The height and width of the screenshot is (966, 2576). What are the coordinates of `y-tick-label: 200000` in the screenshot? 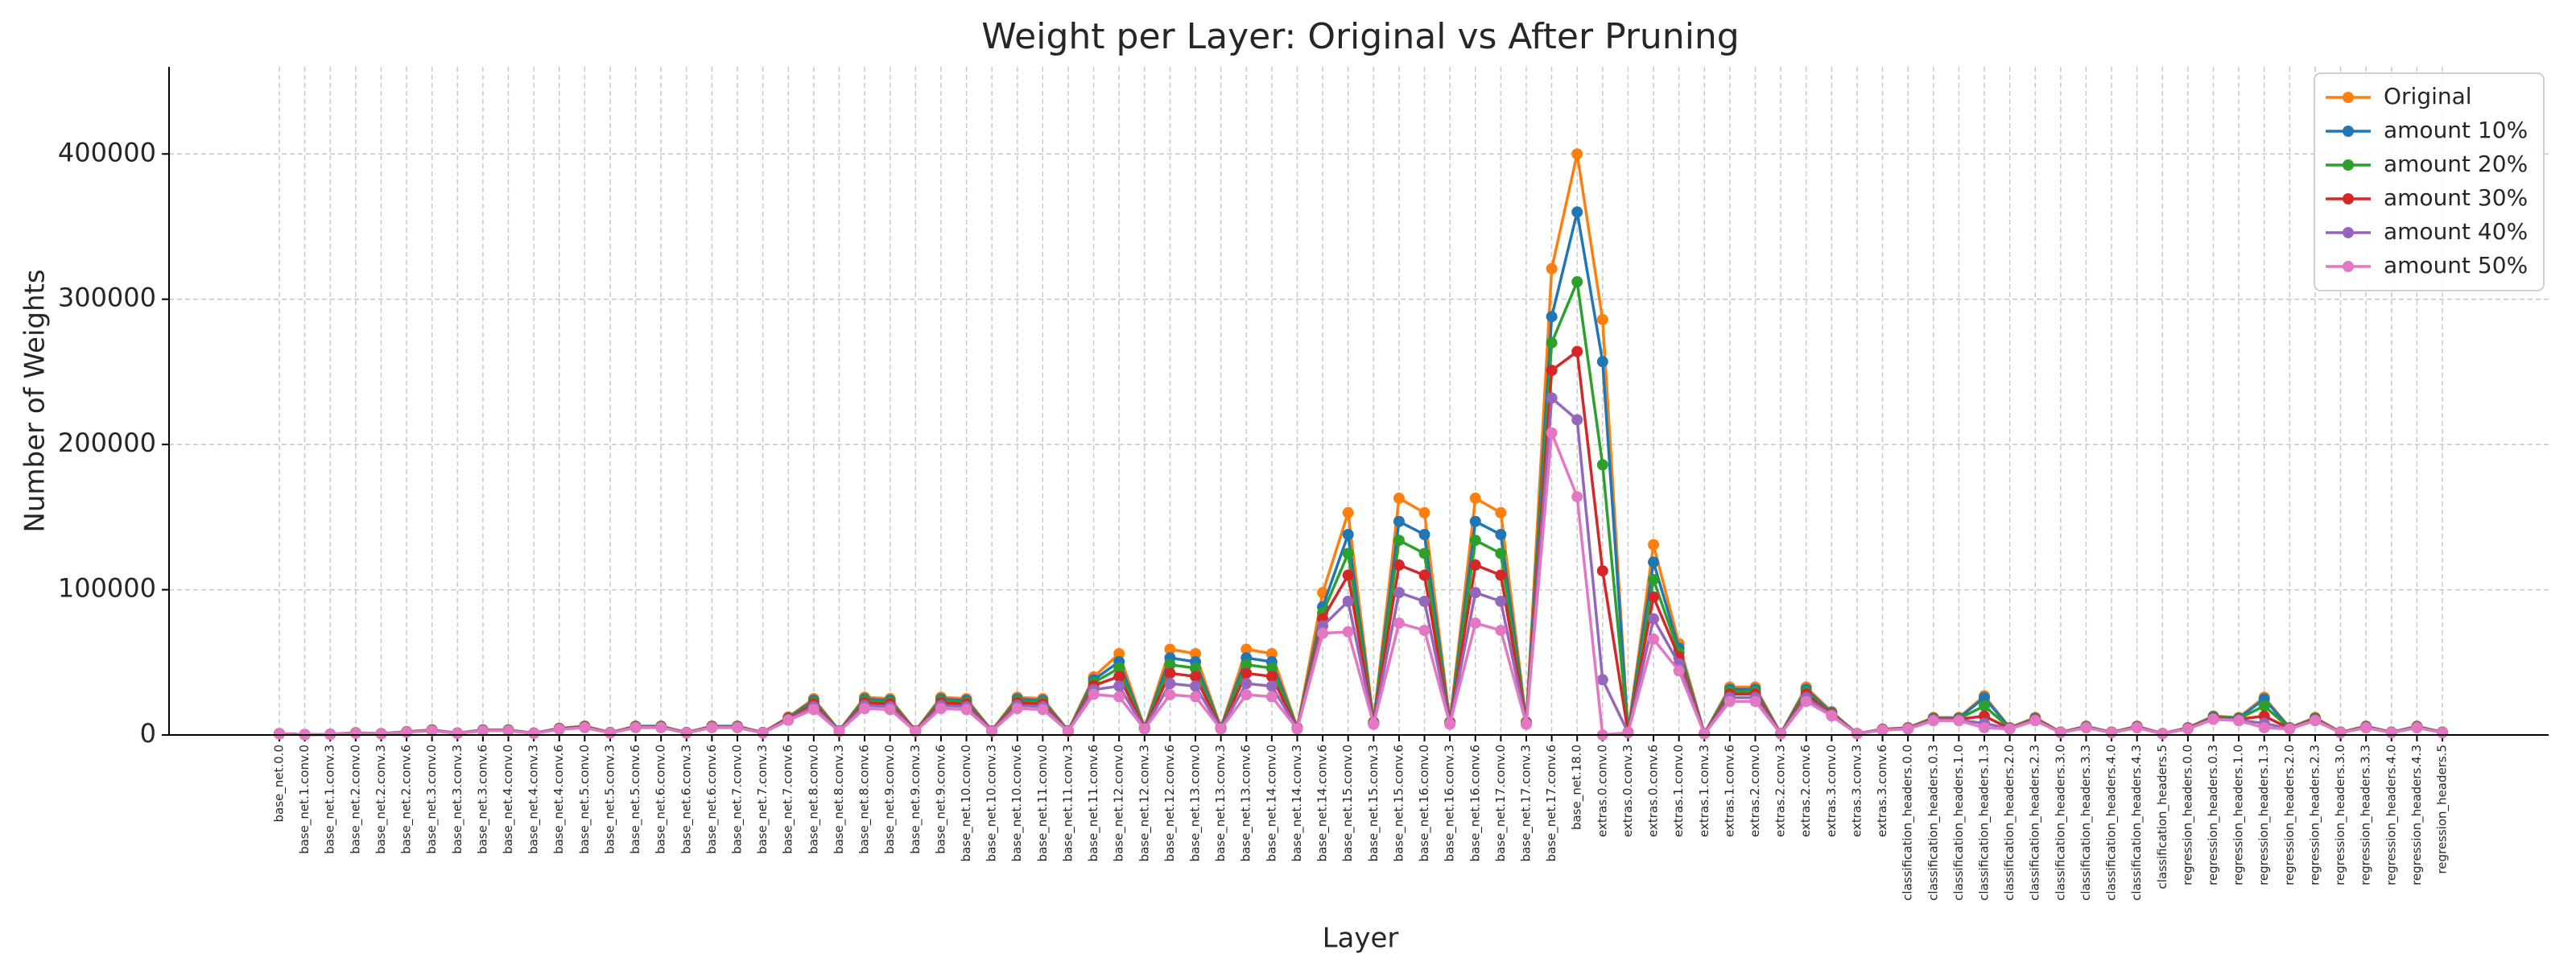 It's located at (107, 442).